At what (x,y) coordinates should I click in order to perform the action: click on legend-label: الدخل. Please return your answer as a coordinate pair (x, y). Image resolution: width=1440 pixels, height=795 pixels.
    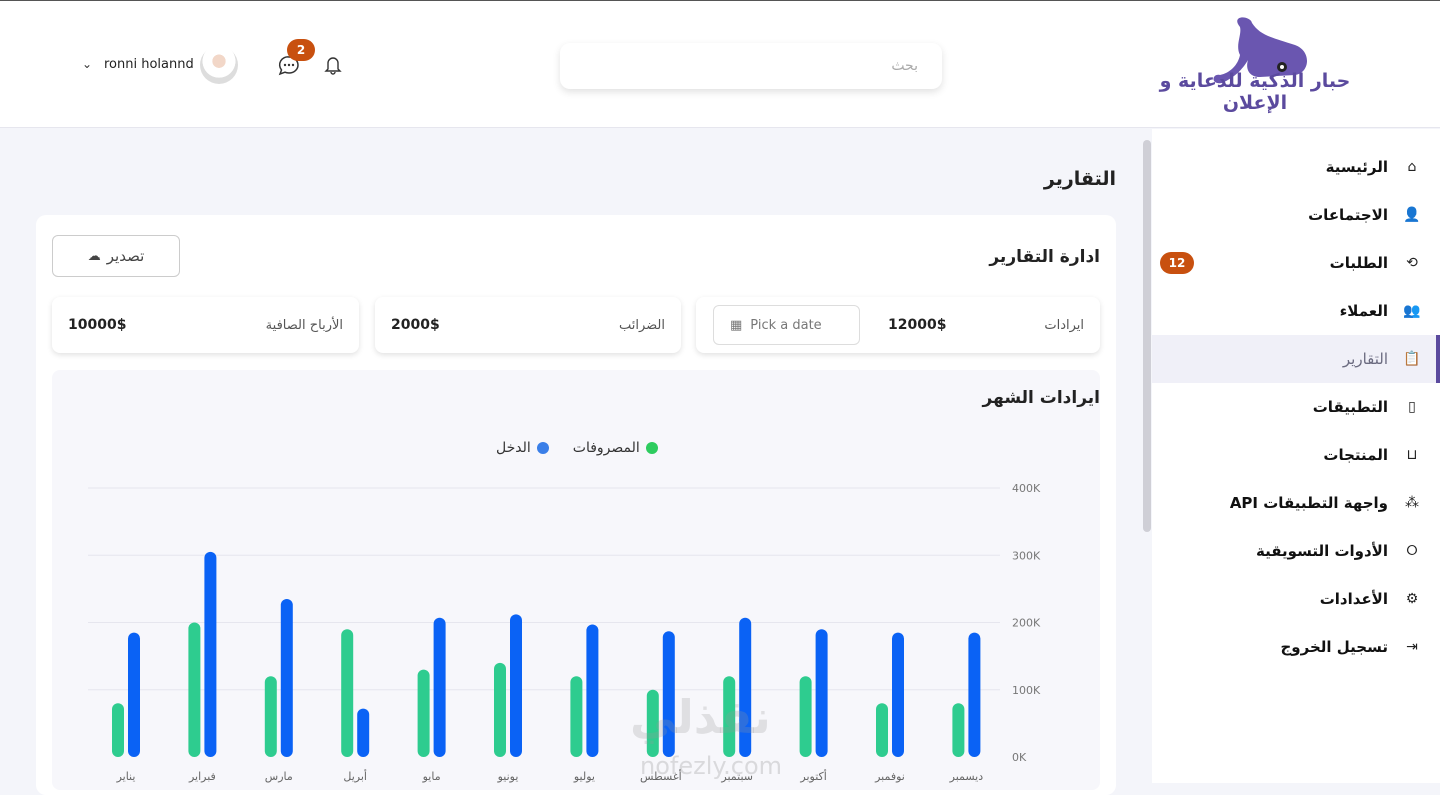
    Looking at the image, I should click on (513, 448).